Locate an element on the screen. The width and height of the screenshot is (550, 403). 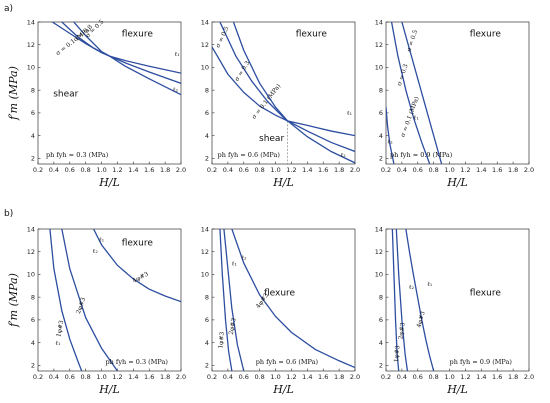
series-label: σ = 0.3 is located at coordinates (403, 75).